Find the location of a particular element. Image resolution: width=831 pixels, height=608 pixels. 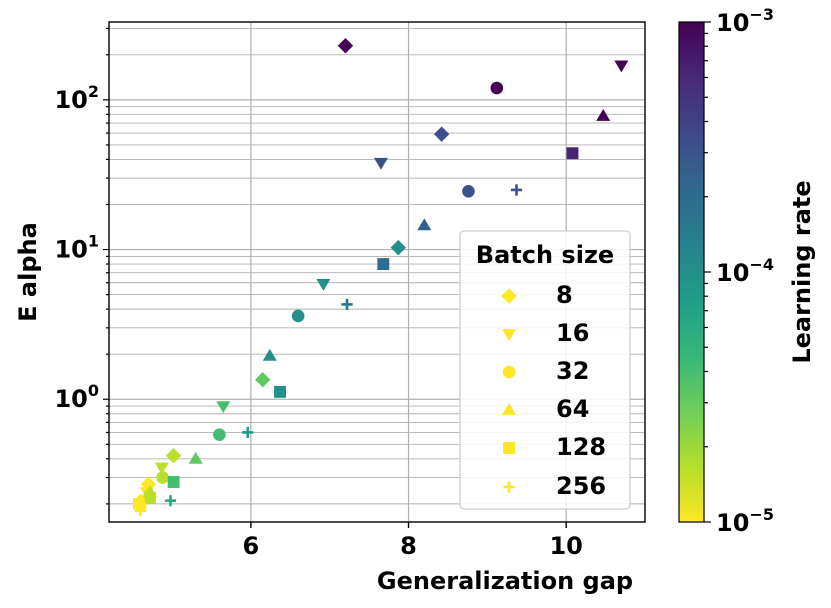

legend-label-64: 64 is located at coordinates (572, 409).